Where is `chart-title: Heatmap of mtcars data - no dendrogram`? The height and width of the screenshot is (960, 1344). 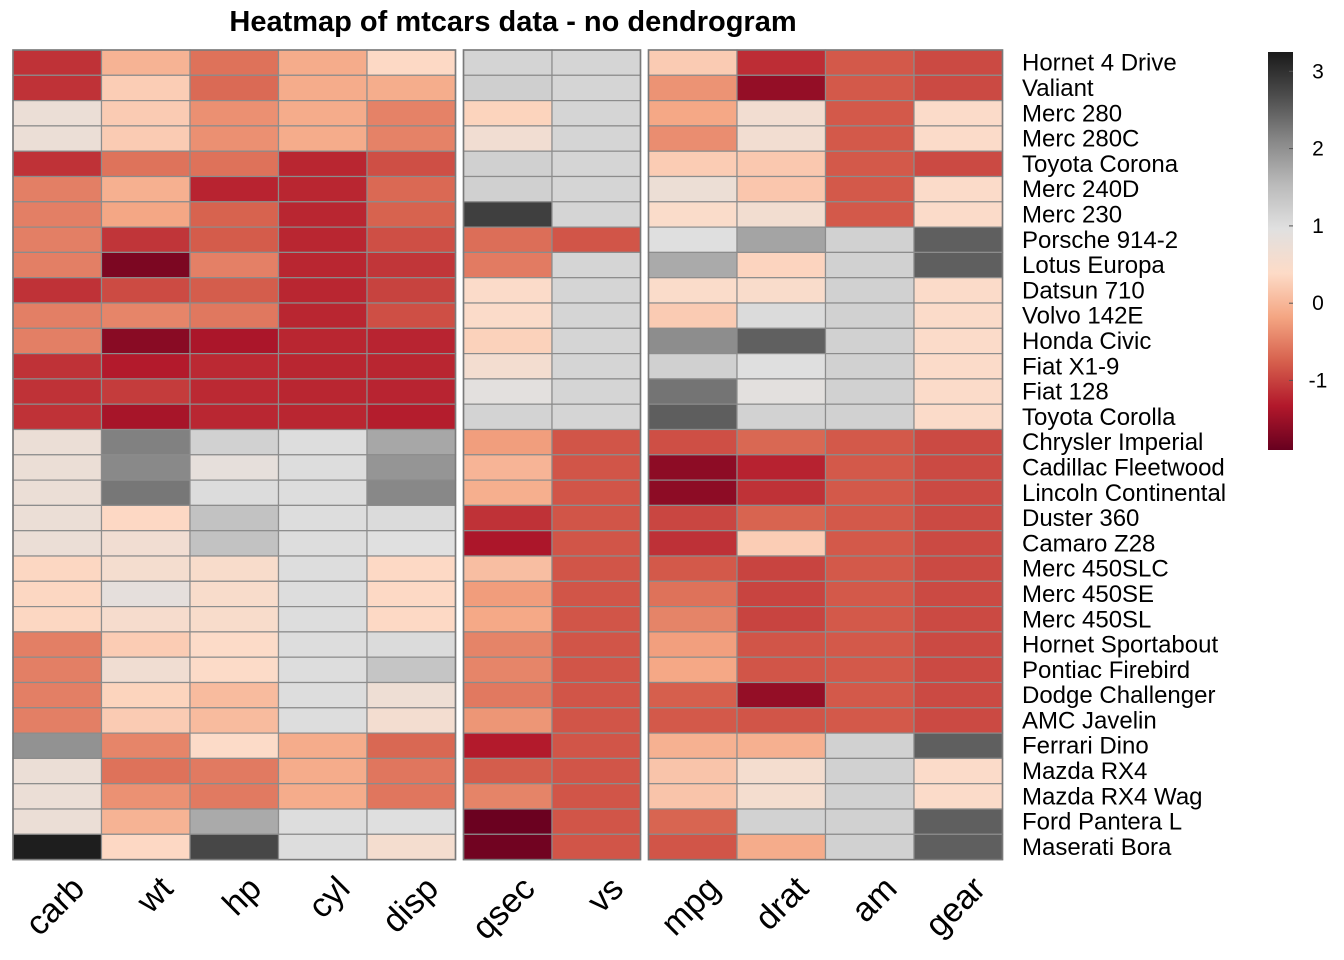 chart-title: Heatmap of mtcars data - no dendrogram is located at coordinates (512, 22).